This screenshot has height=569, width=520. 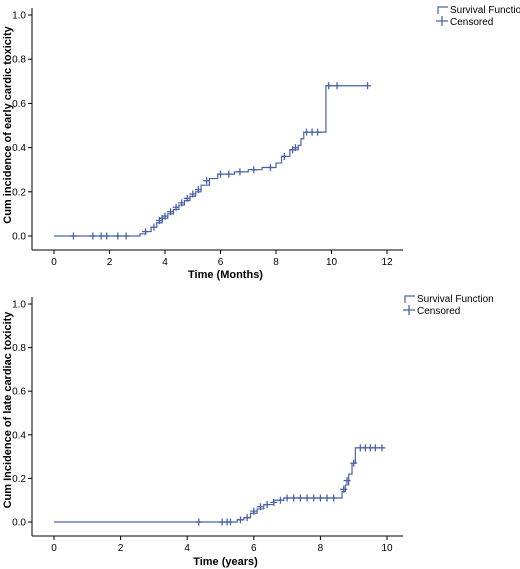 I want to click on survival-step-line, so click(x=219, y=485).